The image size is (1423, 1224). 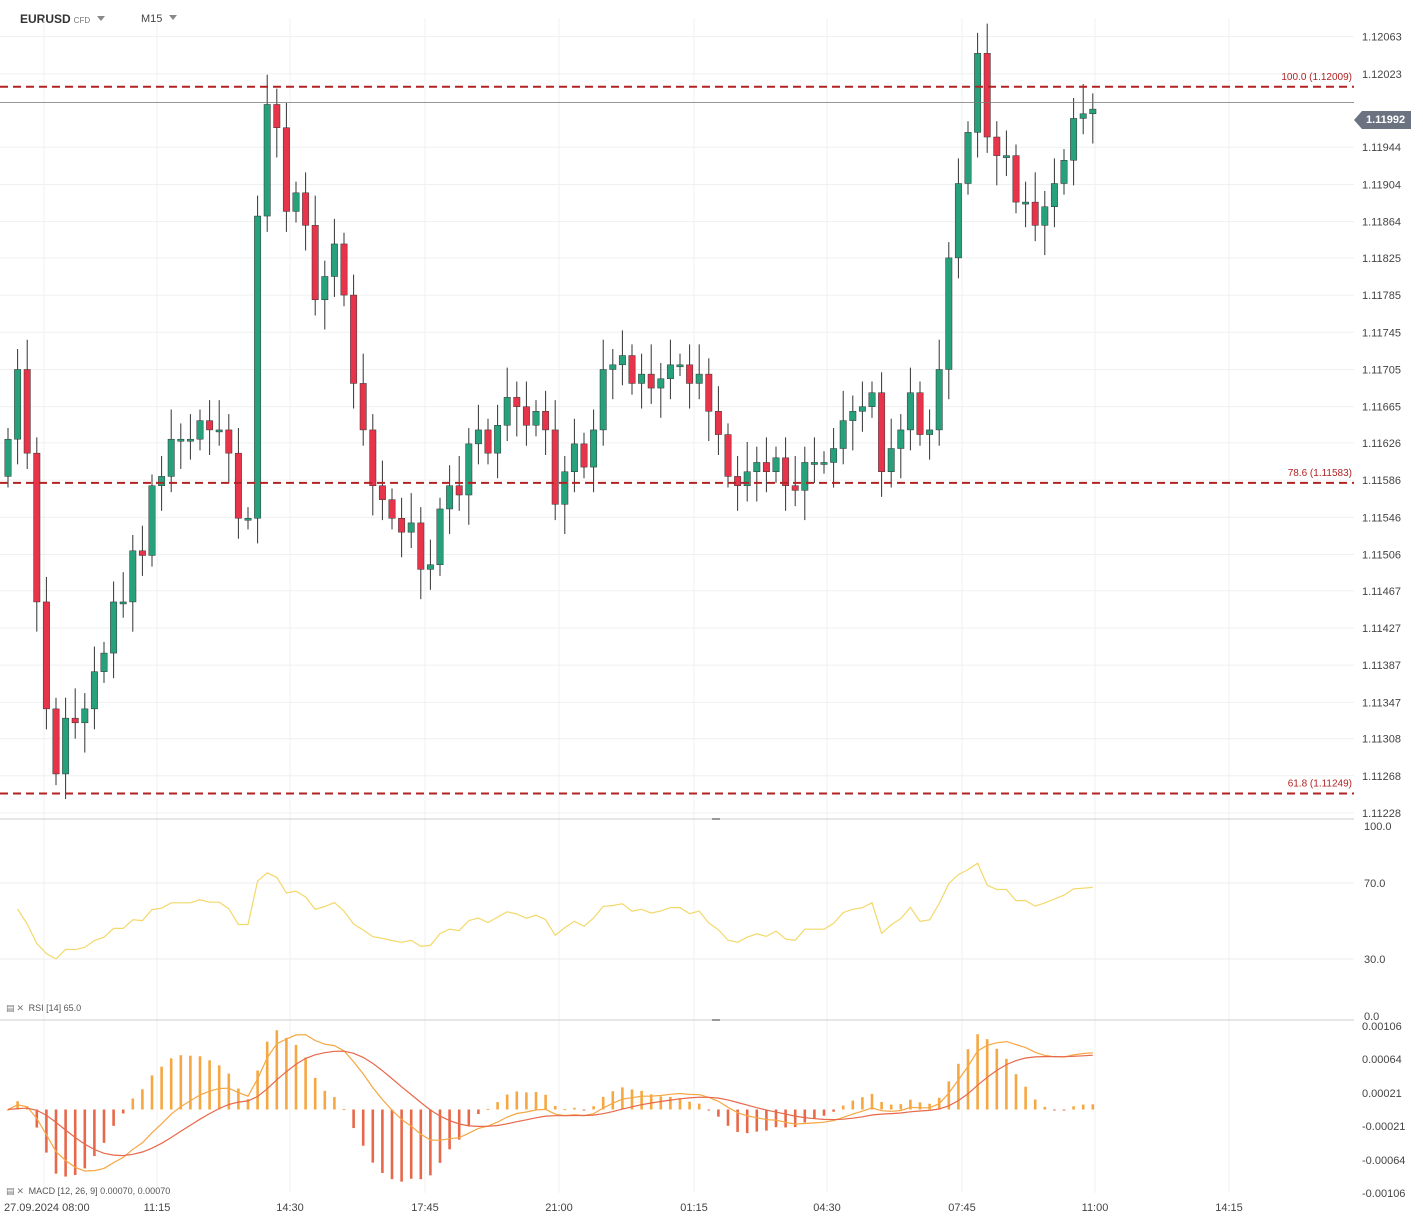 What do you see at coordinates (1229, 1208) in the screenshot?
I see `time-axis-label: 14:15` at bounding box center [1229, 1208].